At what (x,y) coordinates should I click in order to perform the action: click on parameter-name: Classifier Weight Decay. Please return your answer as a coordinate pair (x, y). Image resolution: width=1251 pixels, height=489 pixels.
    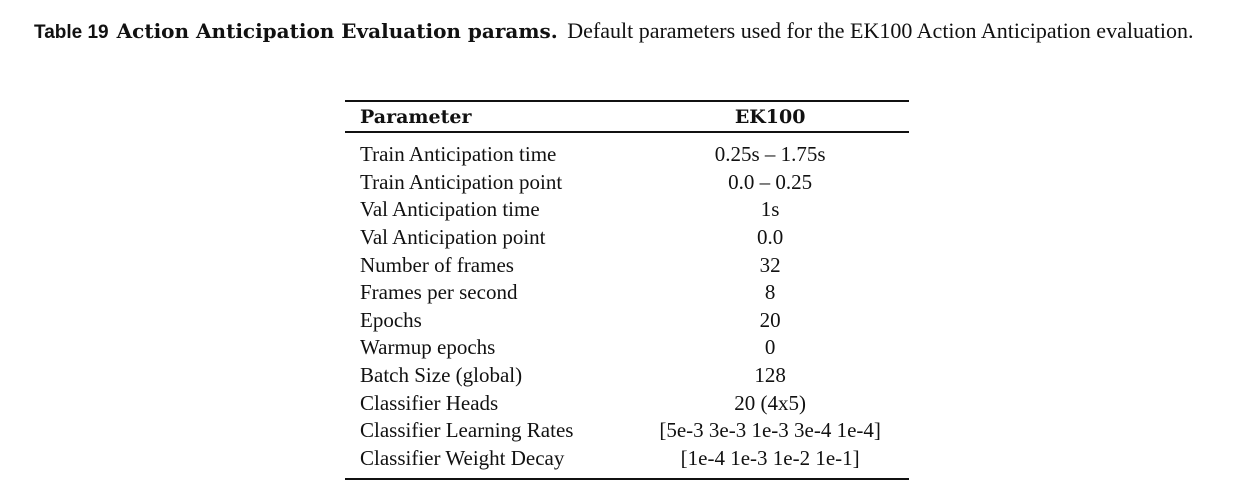
    Looking at the image, I should click on (488, 462).